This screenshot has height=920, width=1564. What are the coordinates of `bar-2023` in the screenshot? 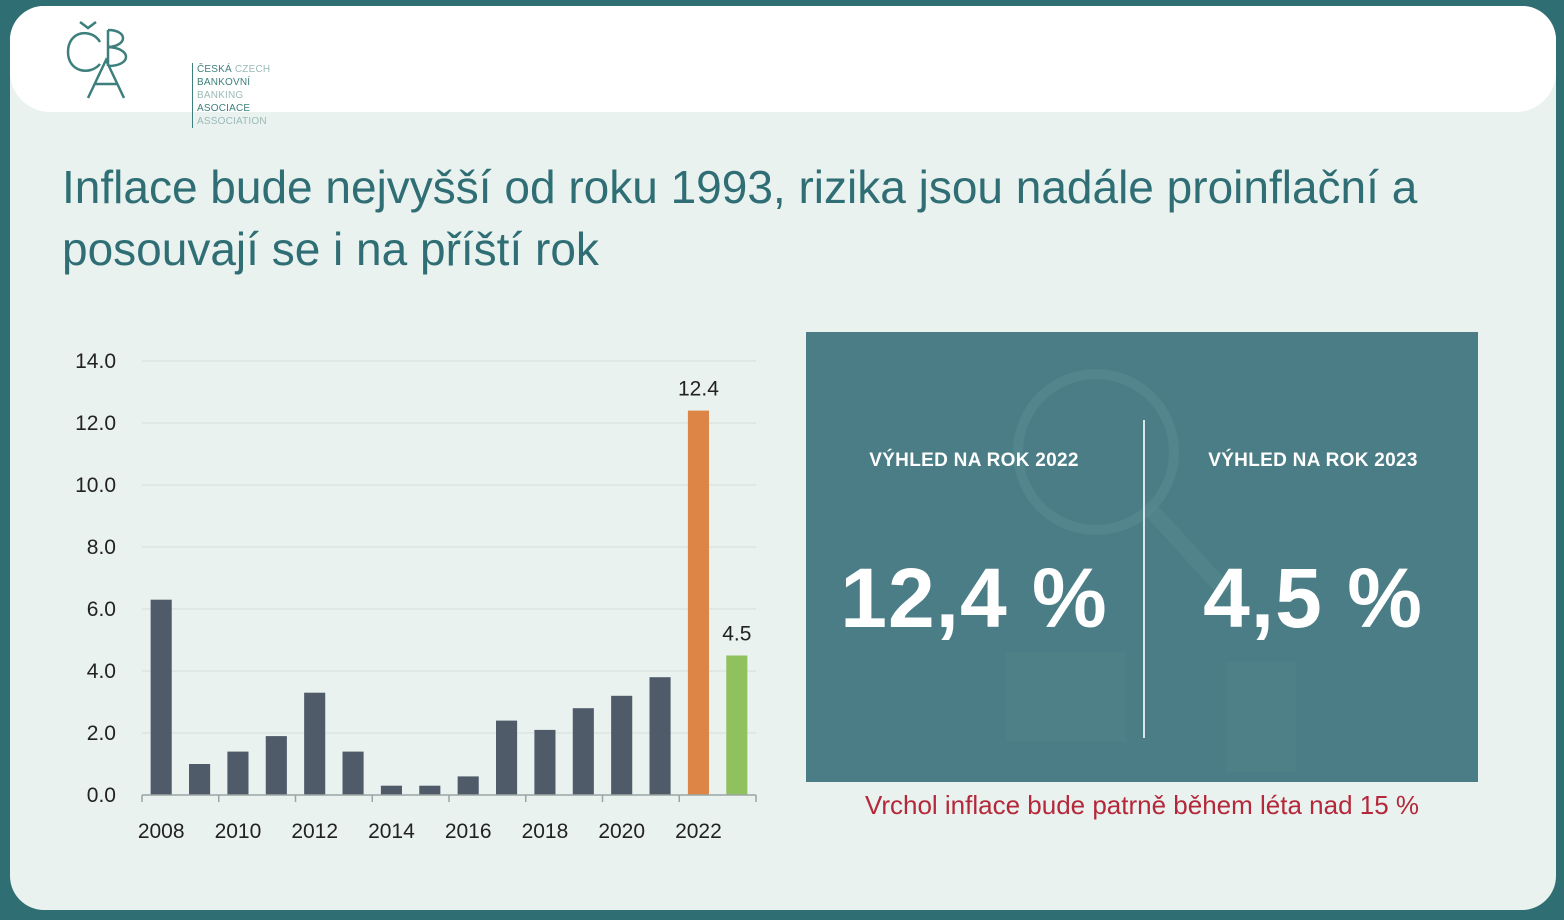 It's located at (737, 725).